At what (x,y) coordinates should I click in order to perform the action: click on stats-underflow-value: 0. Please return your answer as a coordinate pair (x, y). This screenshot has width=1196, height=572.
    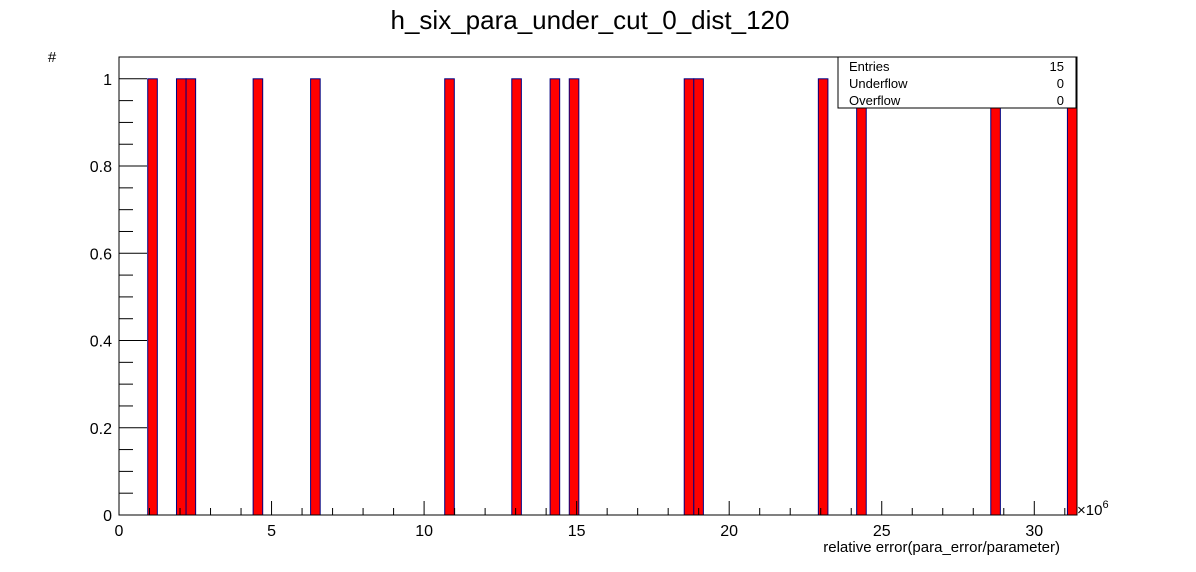
    Looking at the image, I should click on (1060, 83).